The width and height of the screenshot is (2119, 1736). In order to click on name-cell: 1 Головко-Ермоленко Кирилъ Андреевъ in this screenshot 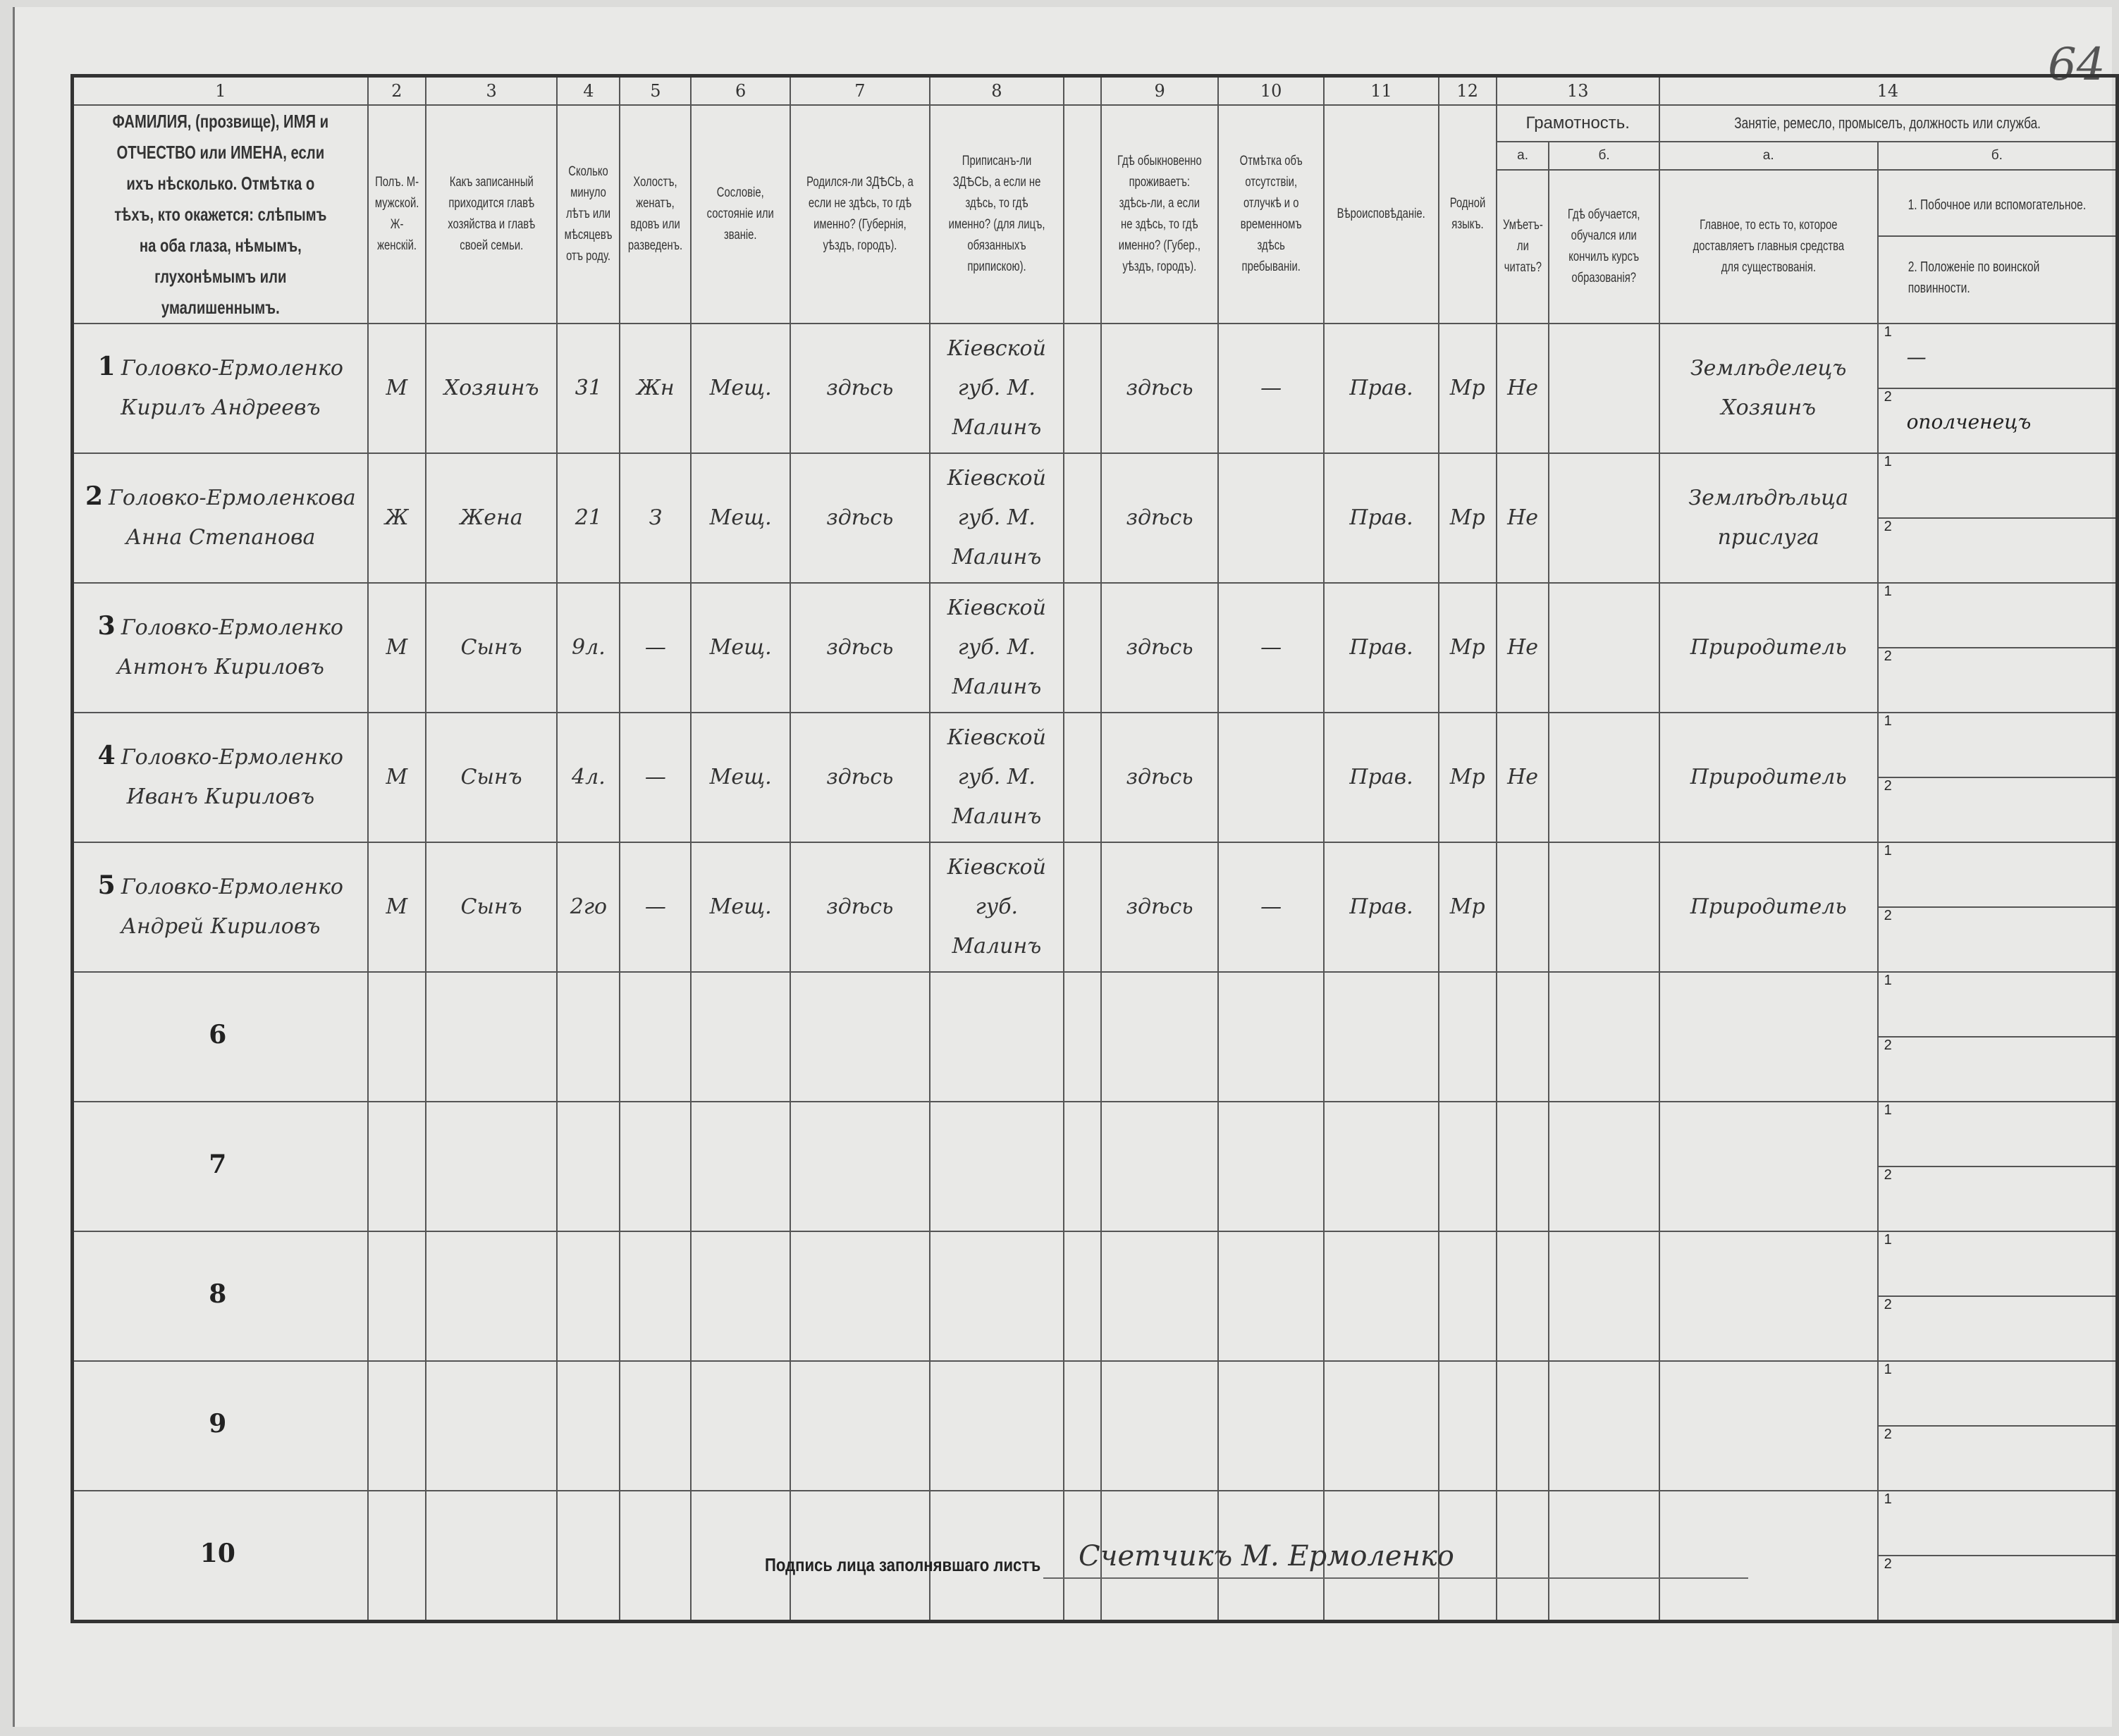, I will do `click(220, 388)`.